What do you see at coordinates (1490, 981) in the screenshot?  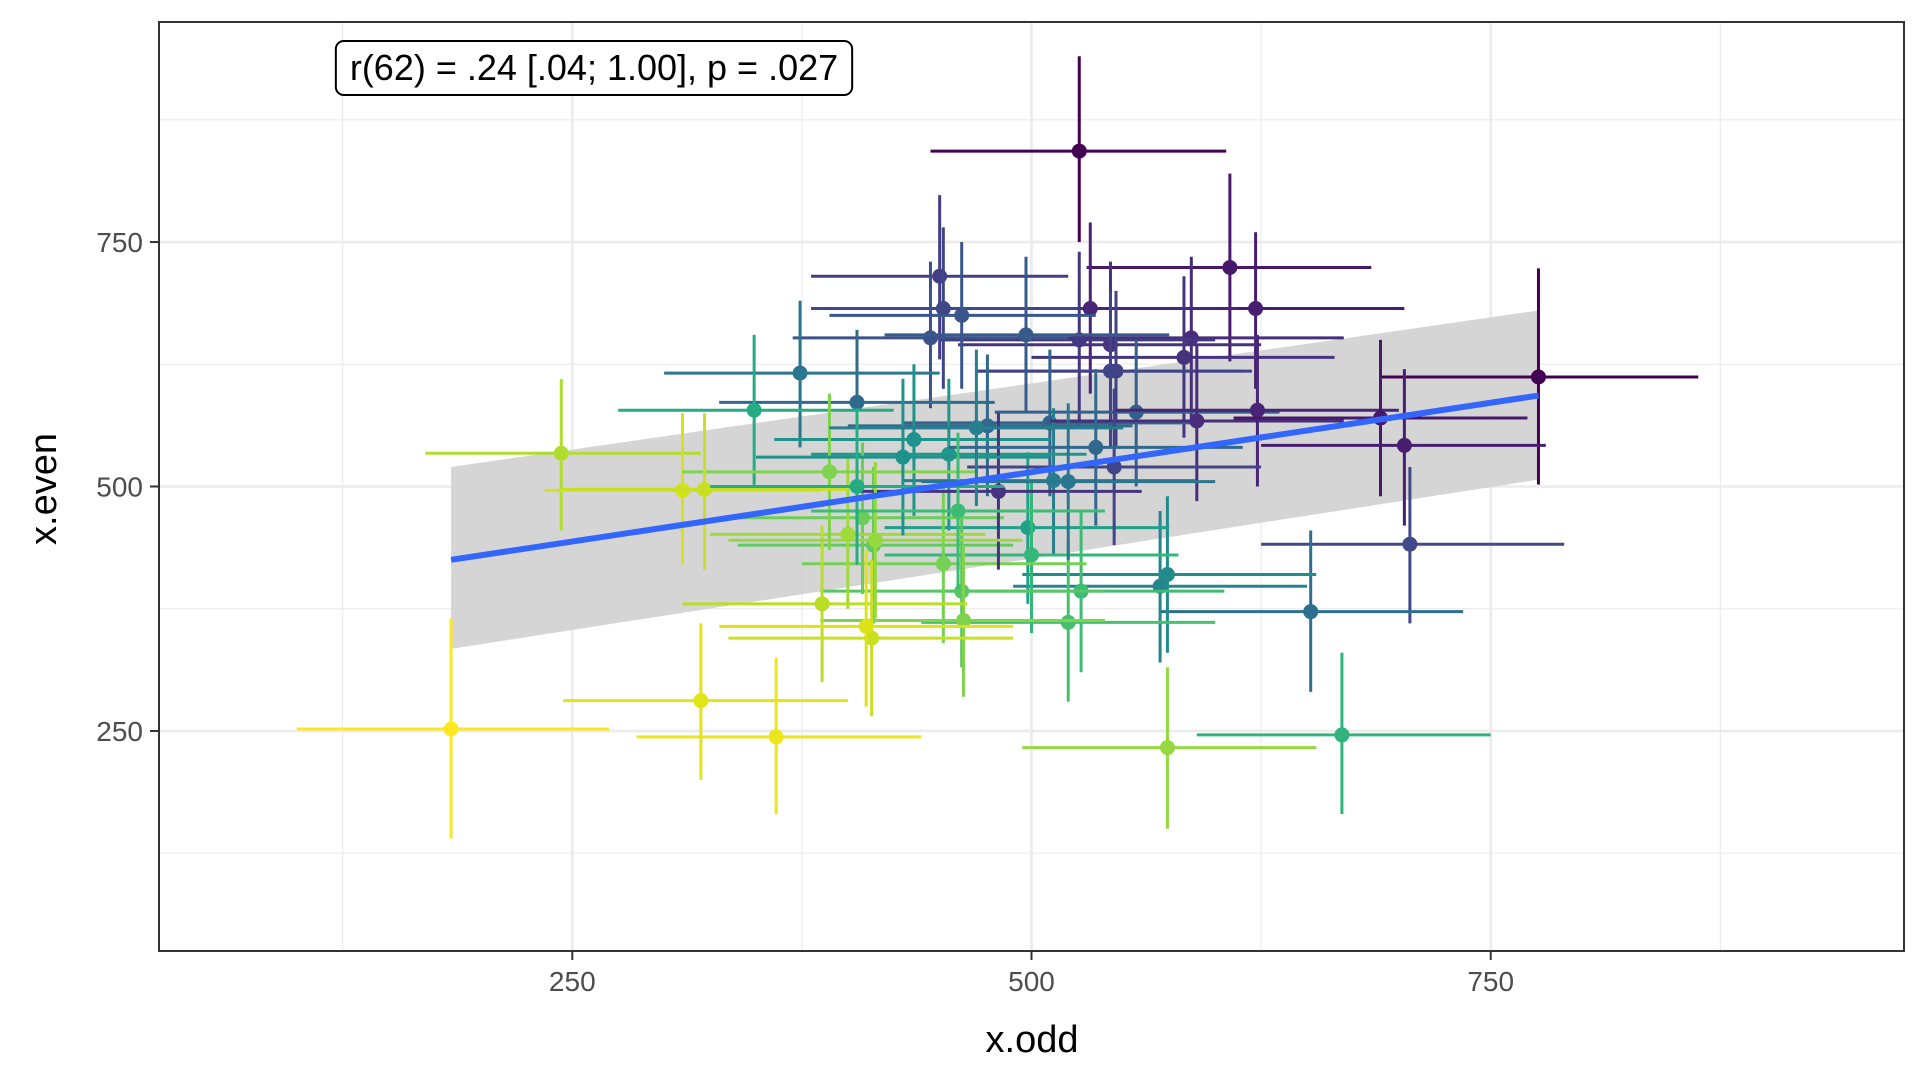 I see `x-tick-label: 750` at bounding box center [1490, 981].